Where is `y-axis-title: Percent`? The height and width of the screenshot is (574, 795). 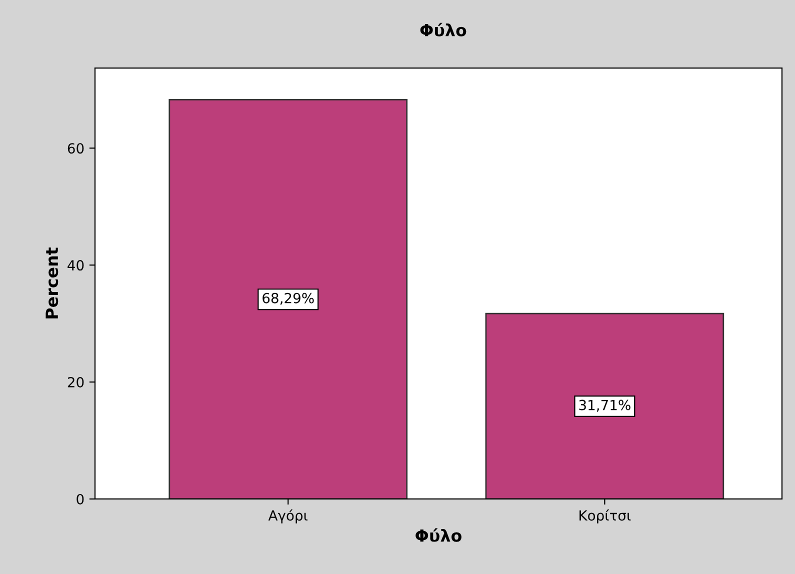
y-axis-title: Percent is located at coordinates (52, 283).